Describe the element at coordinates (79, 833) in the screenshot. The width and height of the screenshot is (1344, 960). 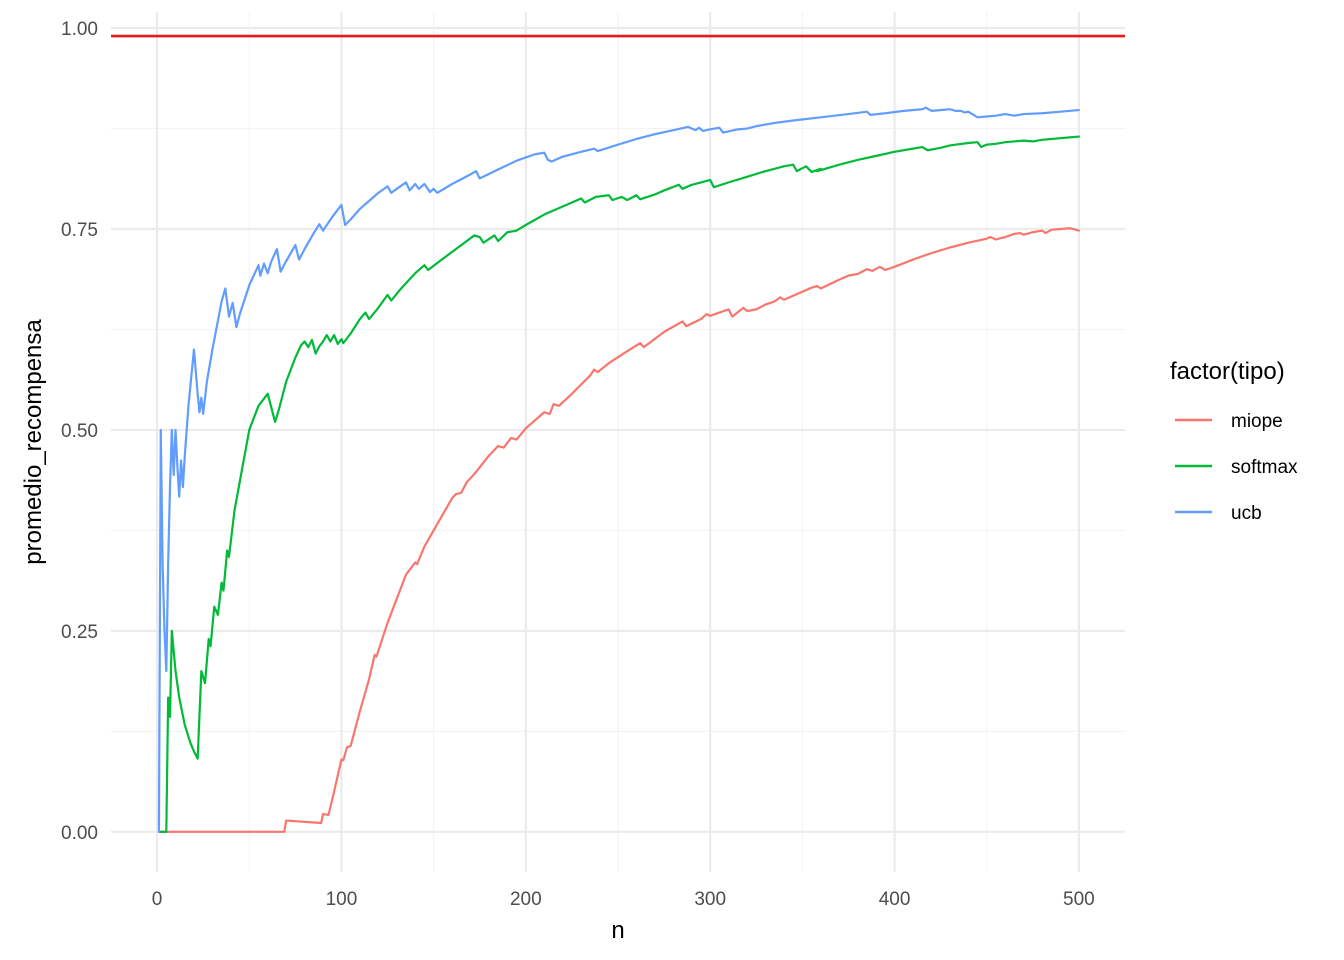
I see `y-tick-label: 0.00` at that location.